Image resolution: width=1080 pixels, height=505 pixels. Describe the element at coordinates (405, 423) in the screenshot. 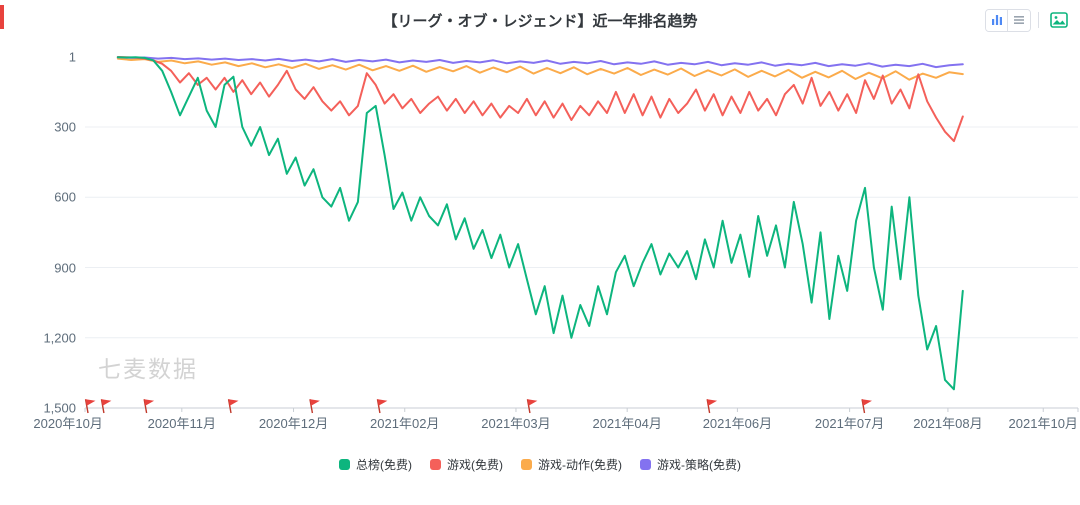

I see `x-axis-label: 2021年02月` at that location.